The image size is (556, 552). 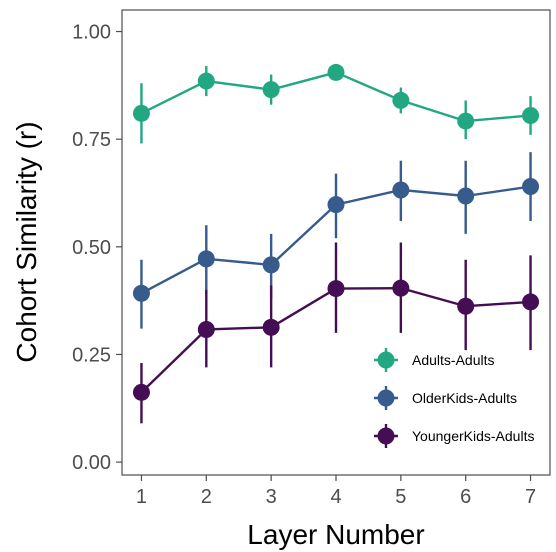 What do you see at coordinates (91, 248) in the screenshot?
I see `y-tick-label: 0.50` at bounding box center [91, 248].